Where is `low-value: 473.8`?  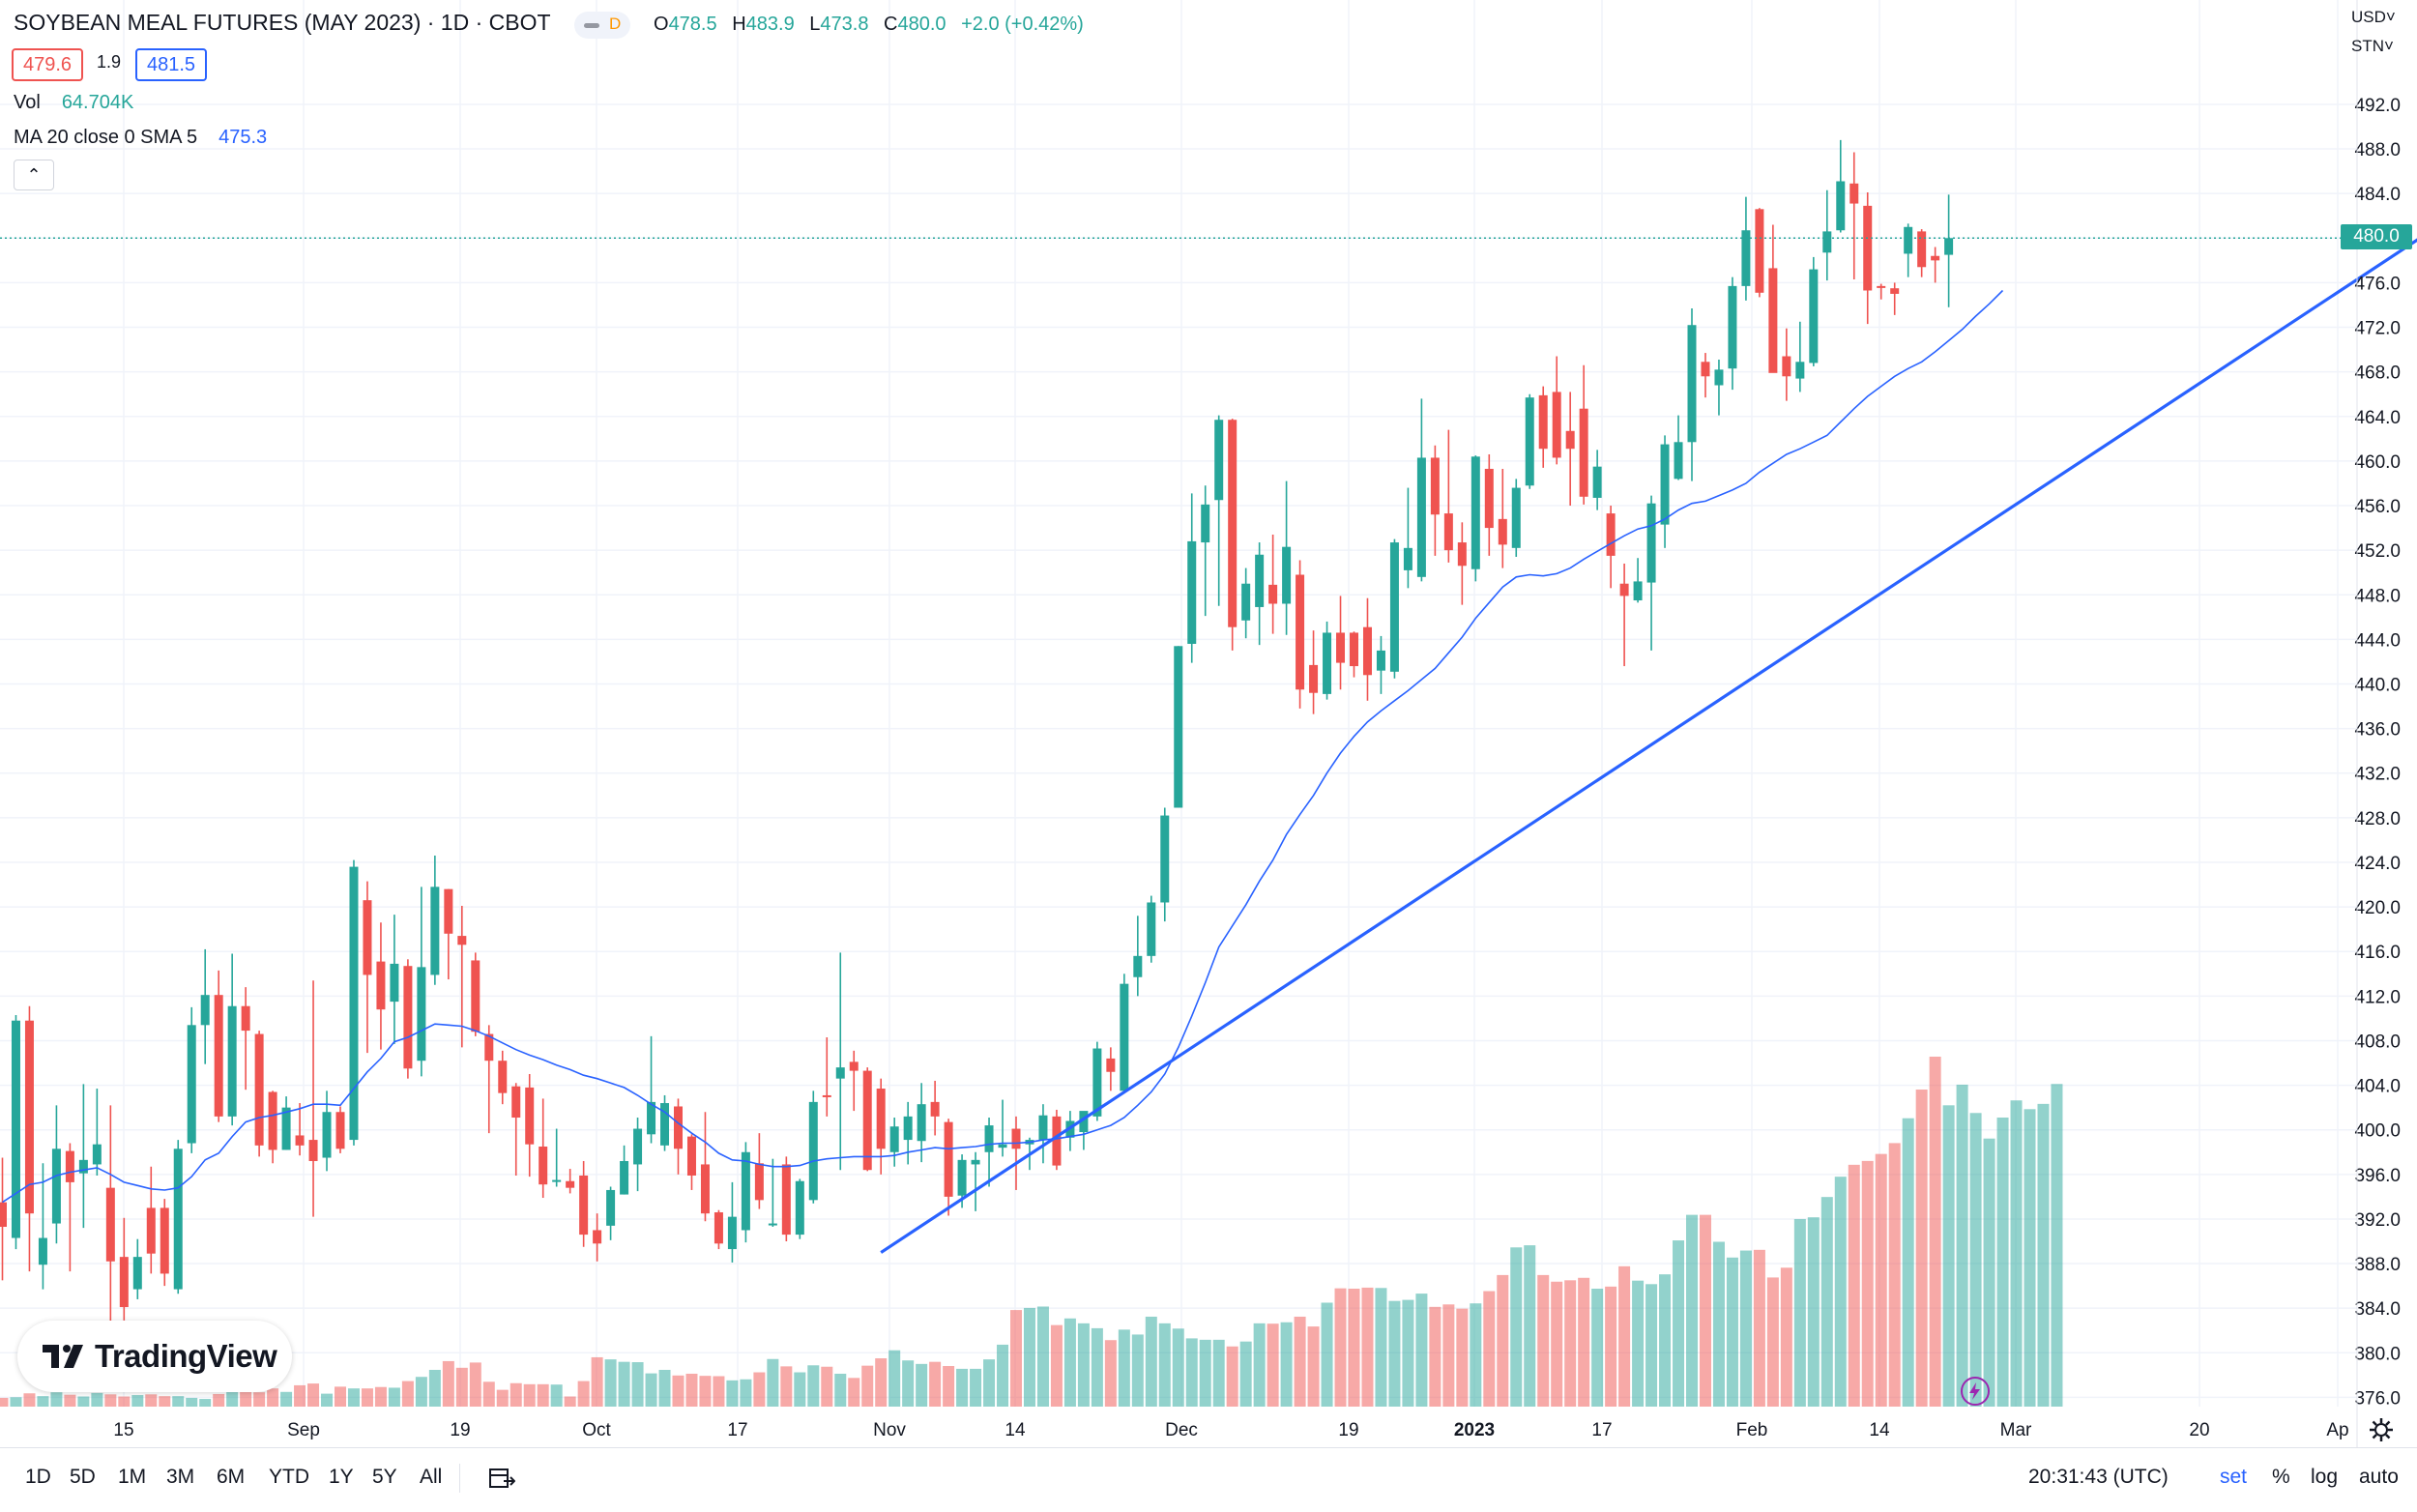 low-value: 473.8 is located at coordinates (844, 24).